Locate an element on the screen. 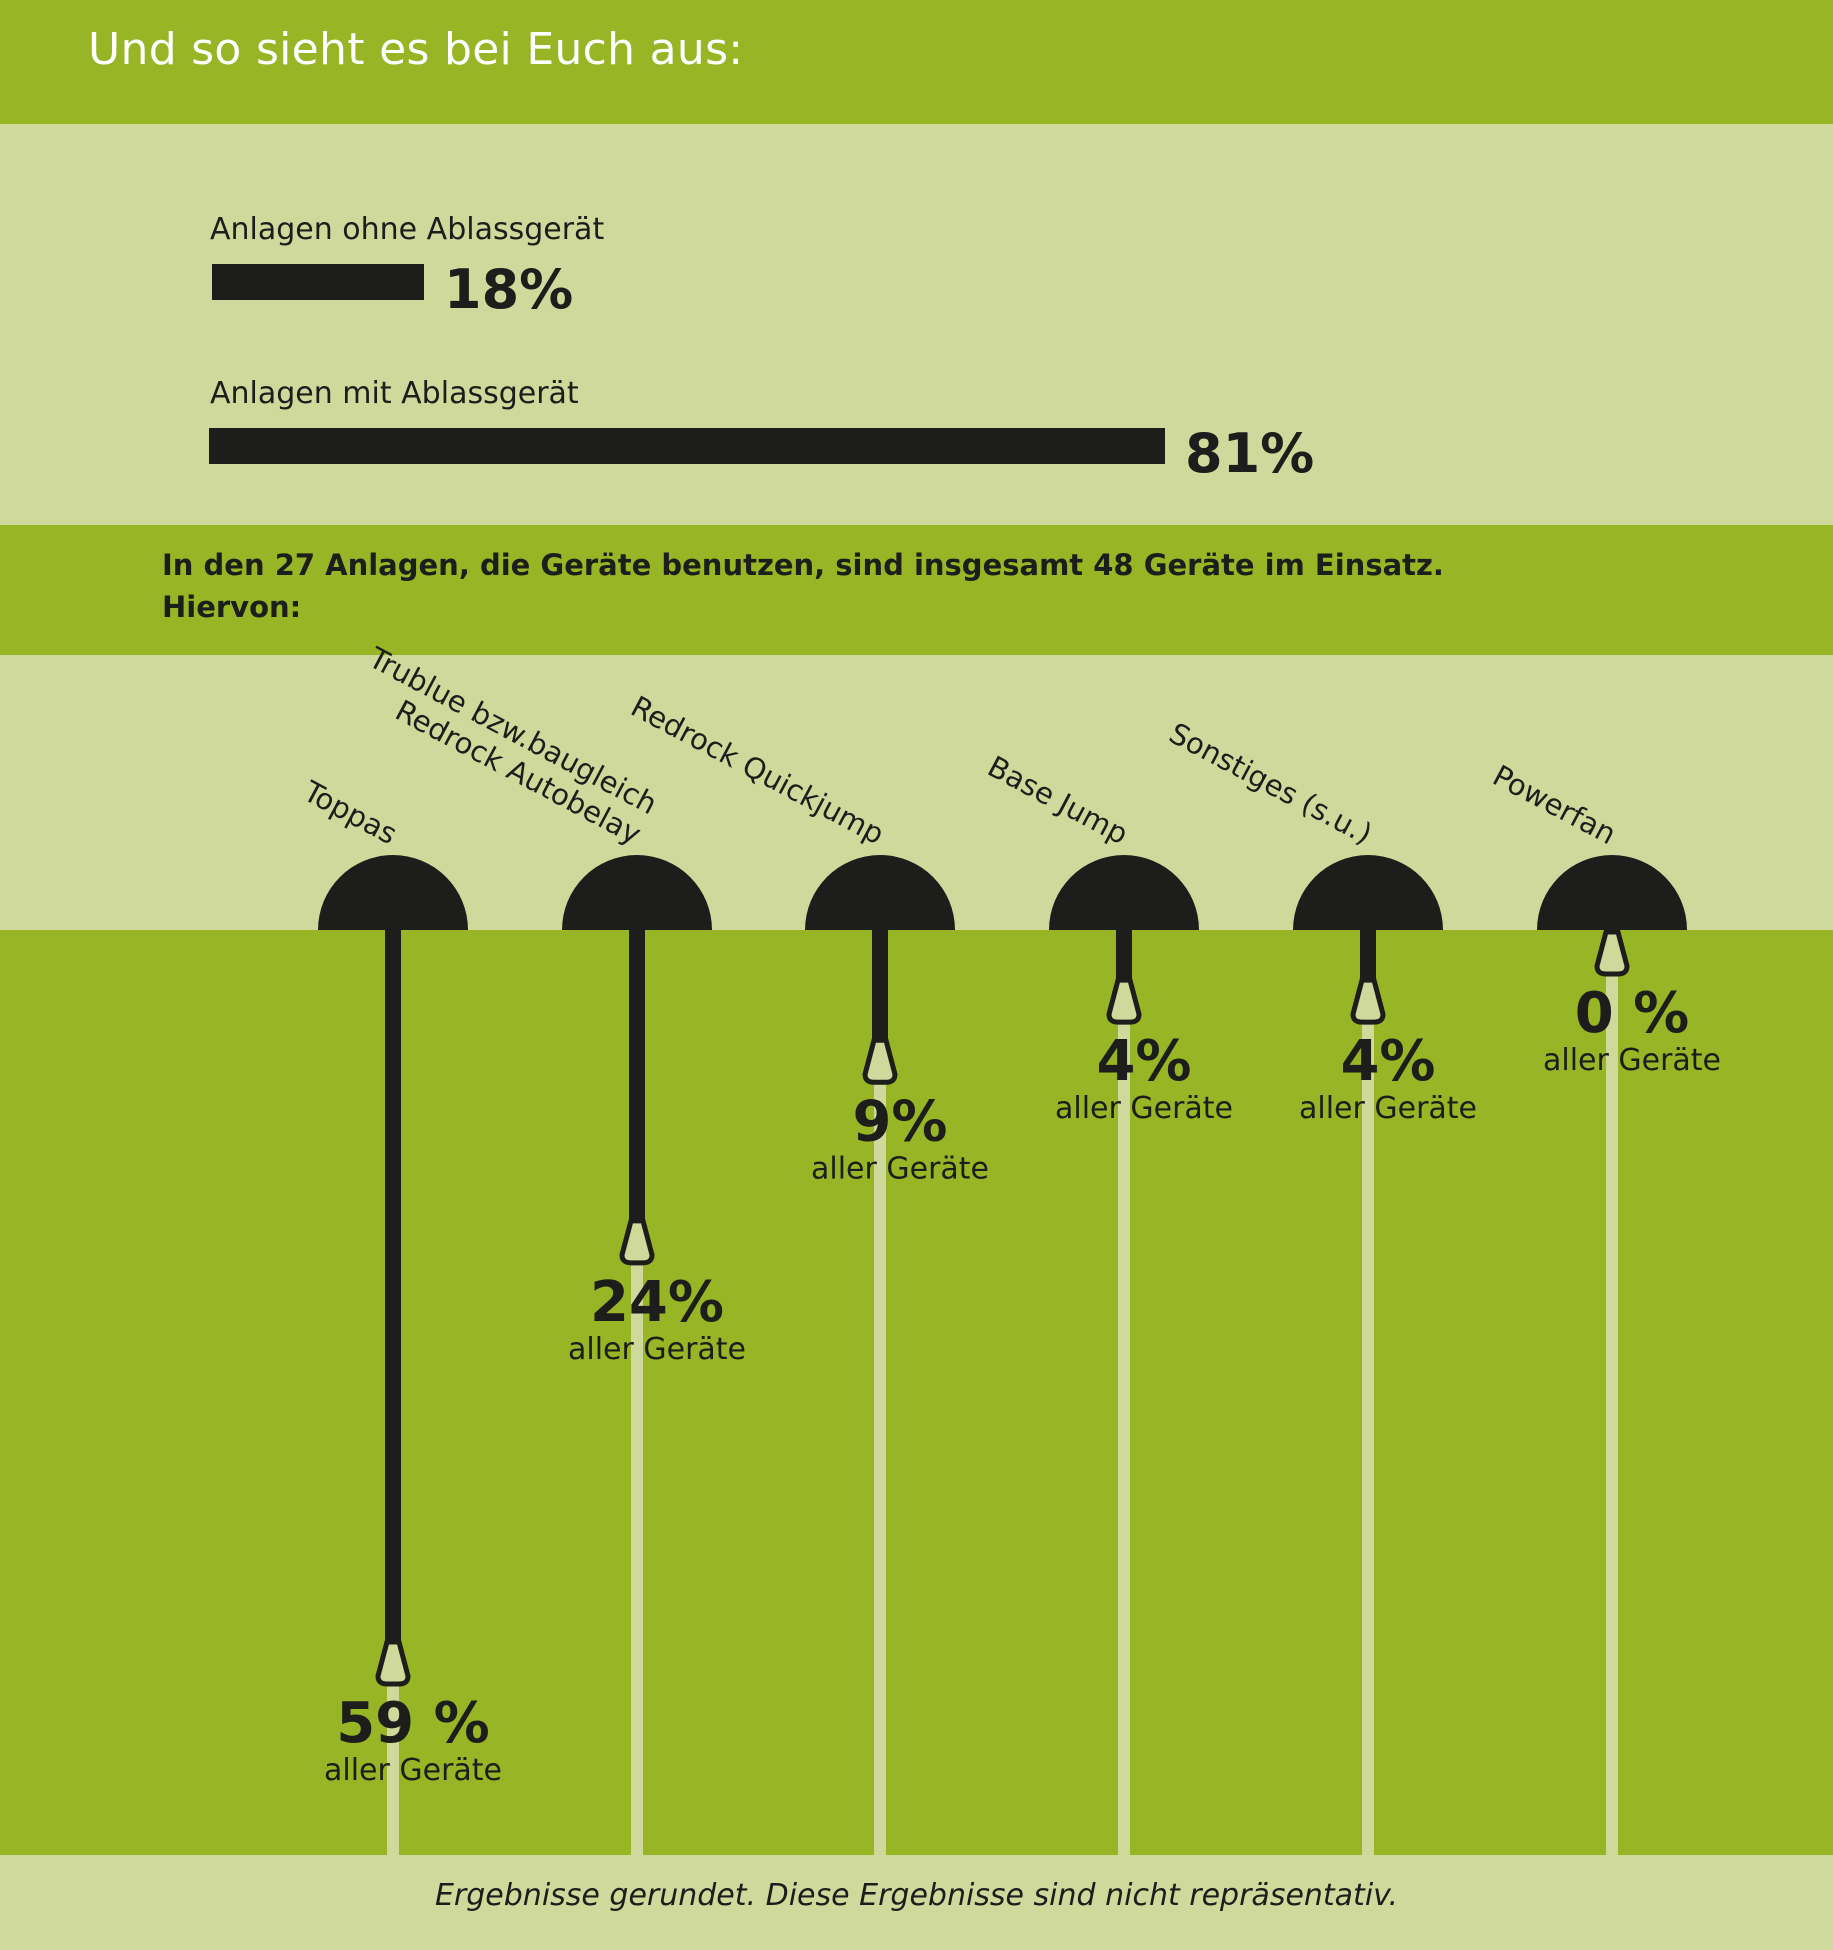  category-label: Sonstiges (s.u.) is located at coordinates (1271, 783).